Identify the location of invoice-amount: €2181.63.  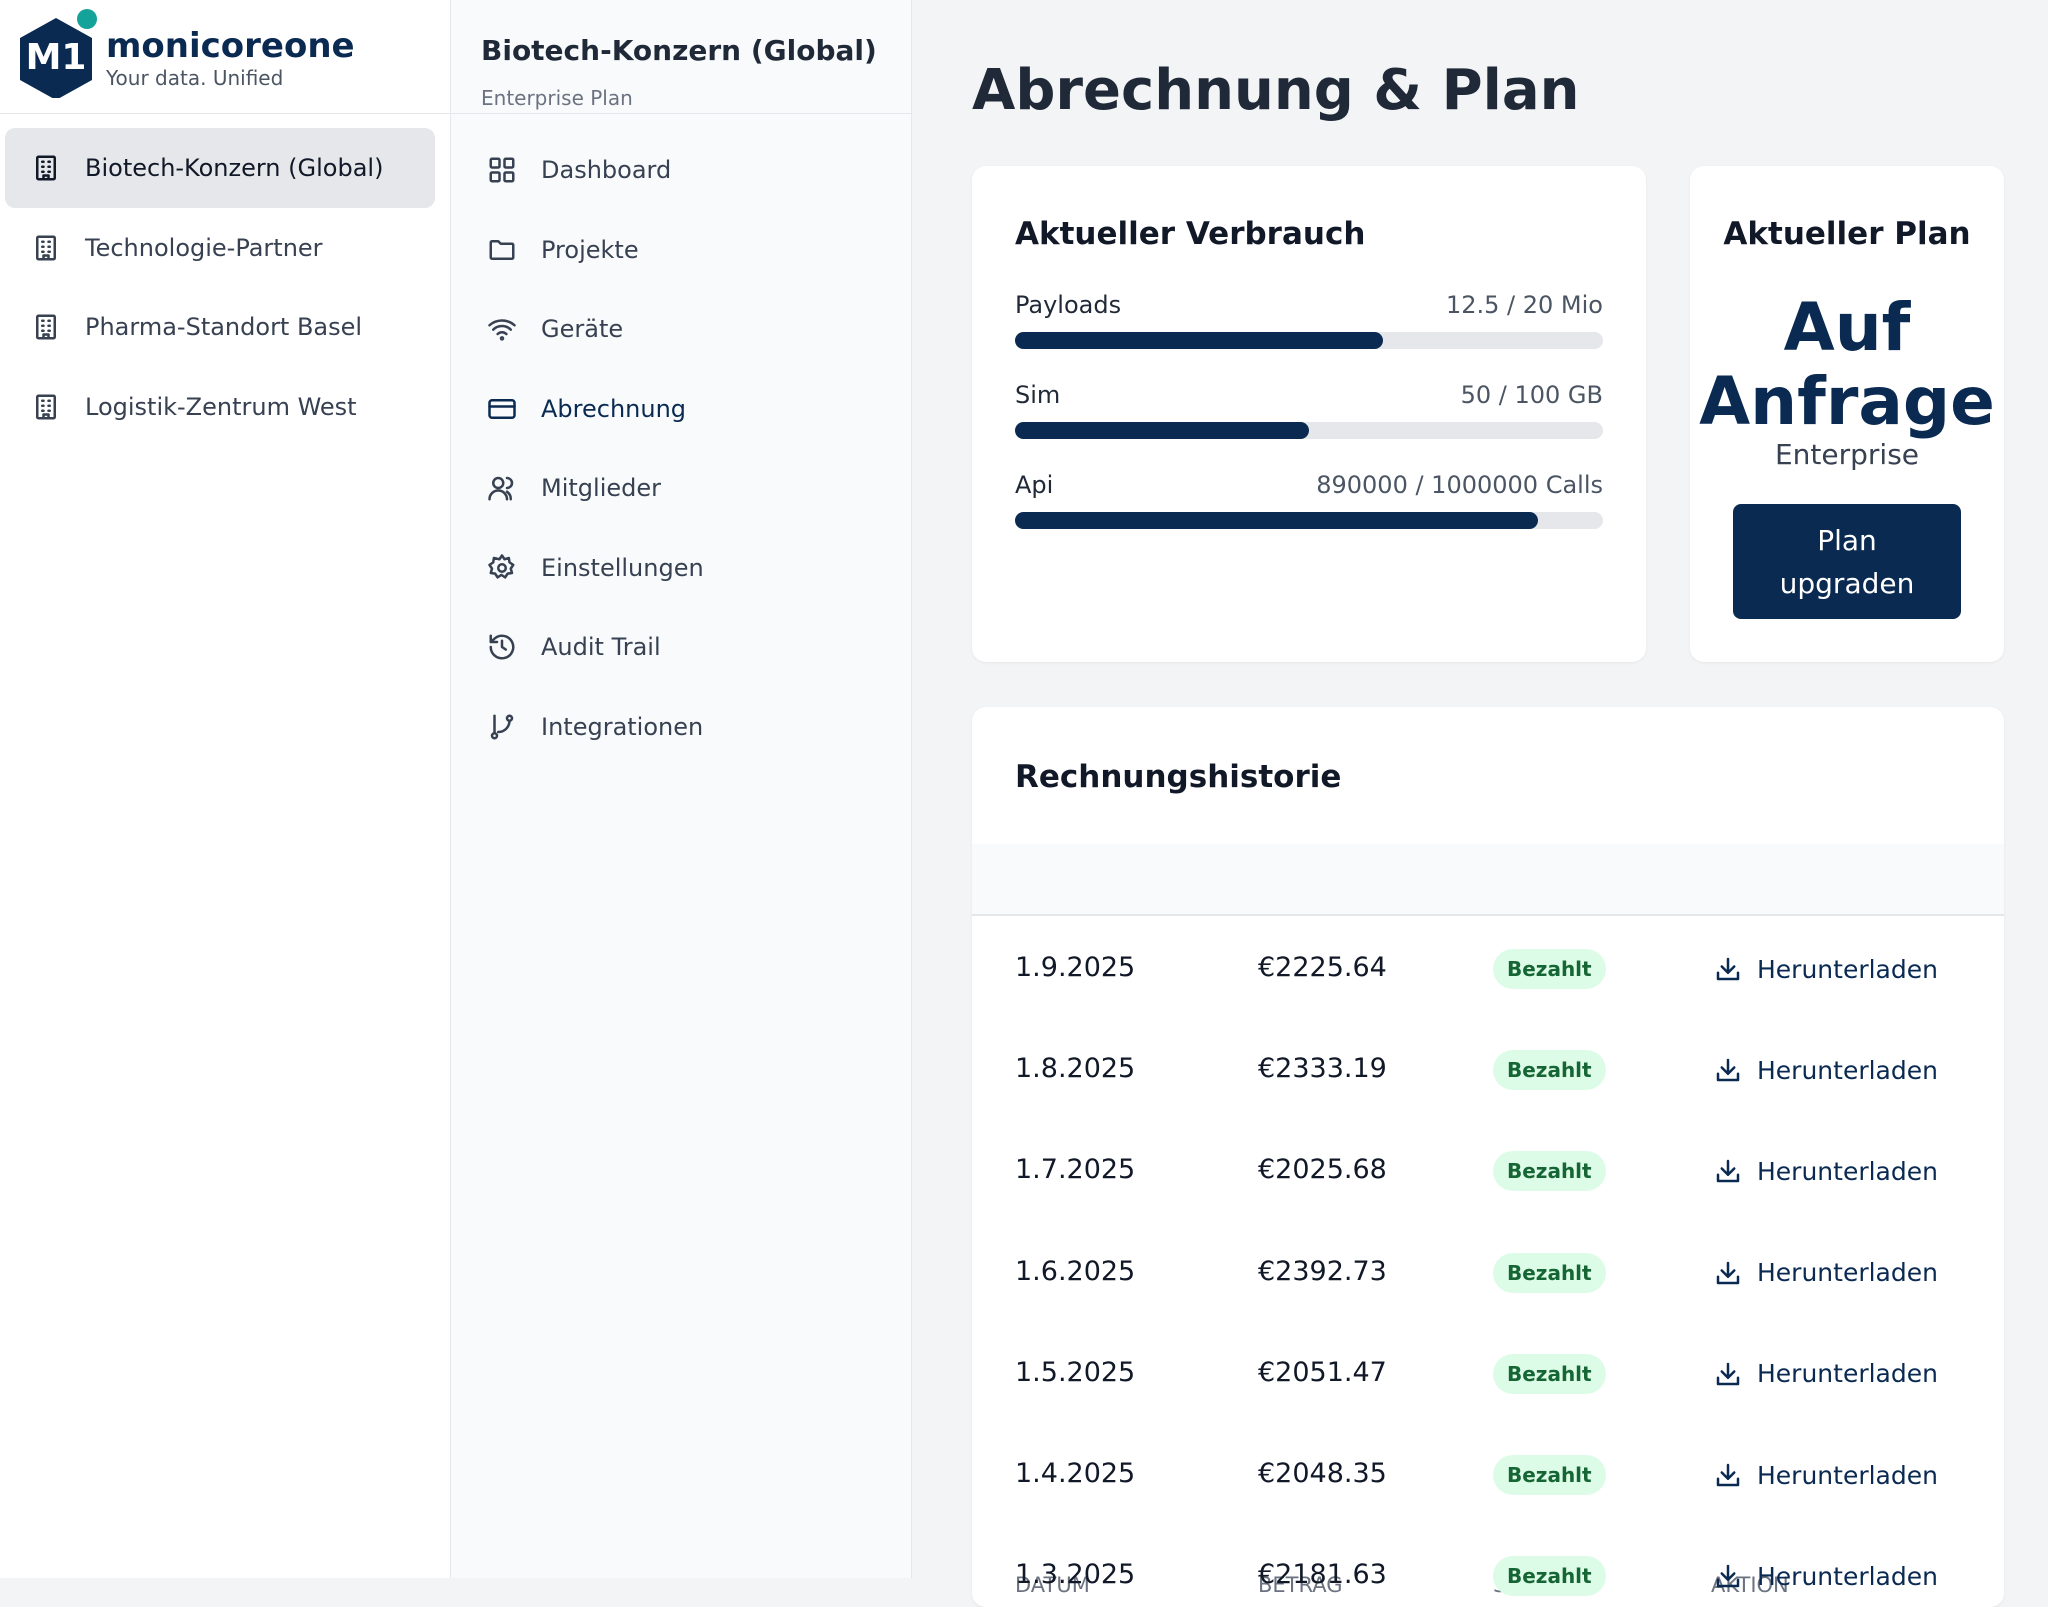
(1322, 1575).